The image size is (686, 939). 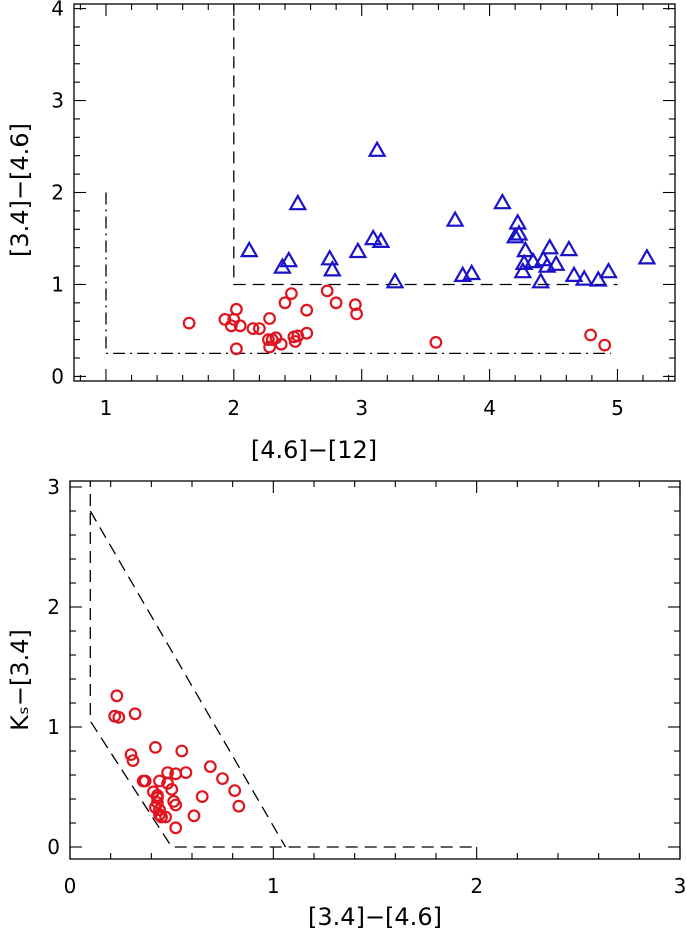 I want to click on top-x-tick-labels: 1 2 3 4 5, so click(x=362, y=408).